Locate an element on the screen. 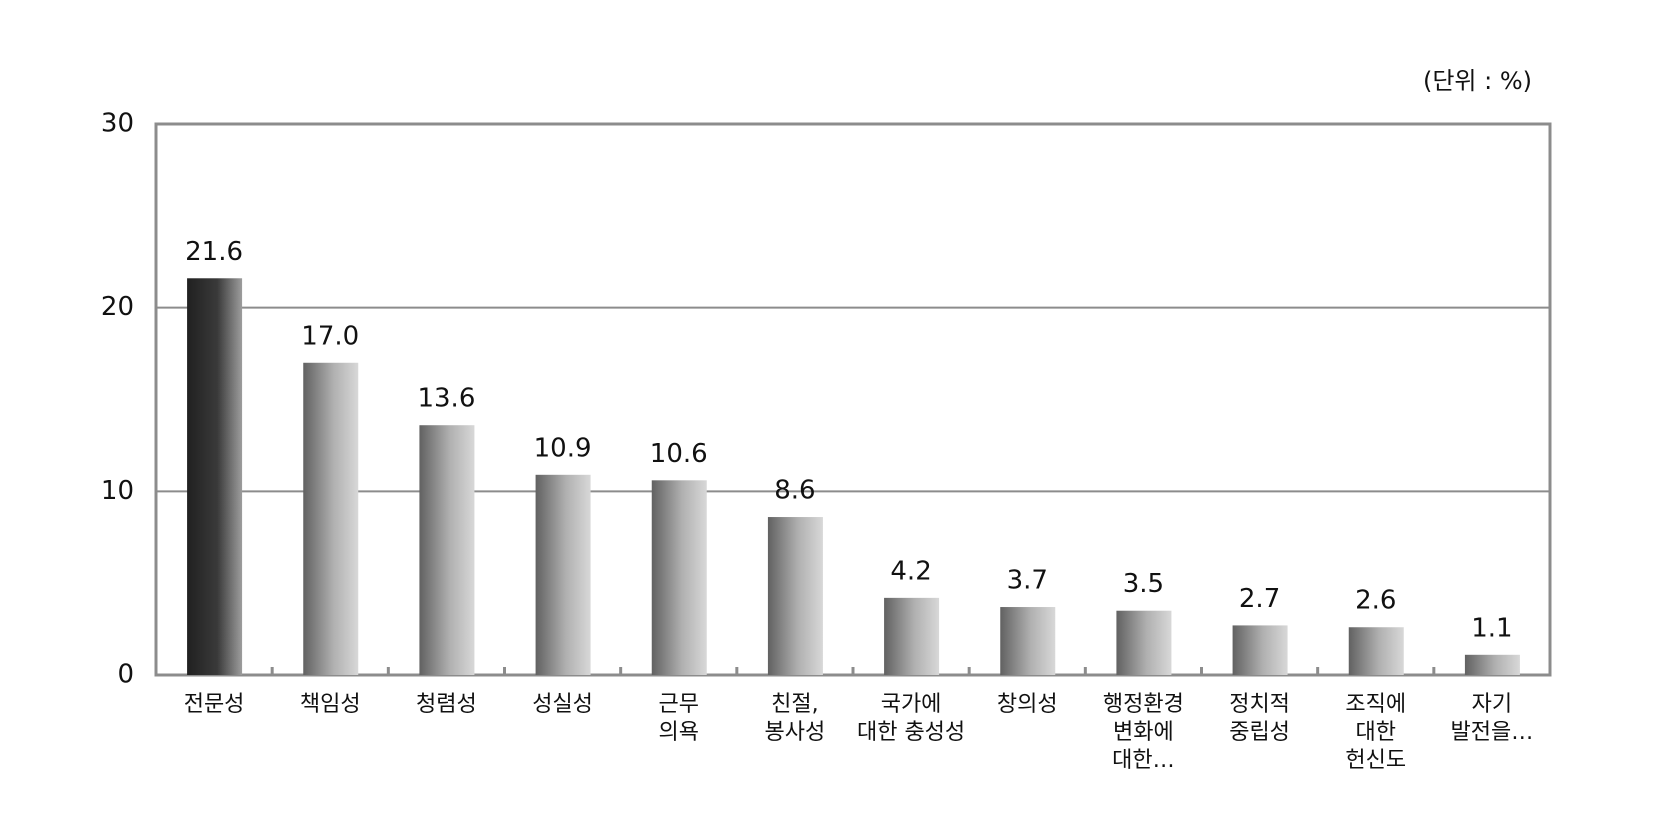  unit-label: (단위 : %) is located at coordinates (1477, 81).